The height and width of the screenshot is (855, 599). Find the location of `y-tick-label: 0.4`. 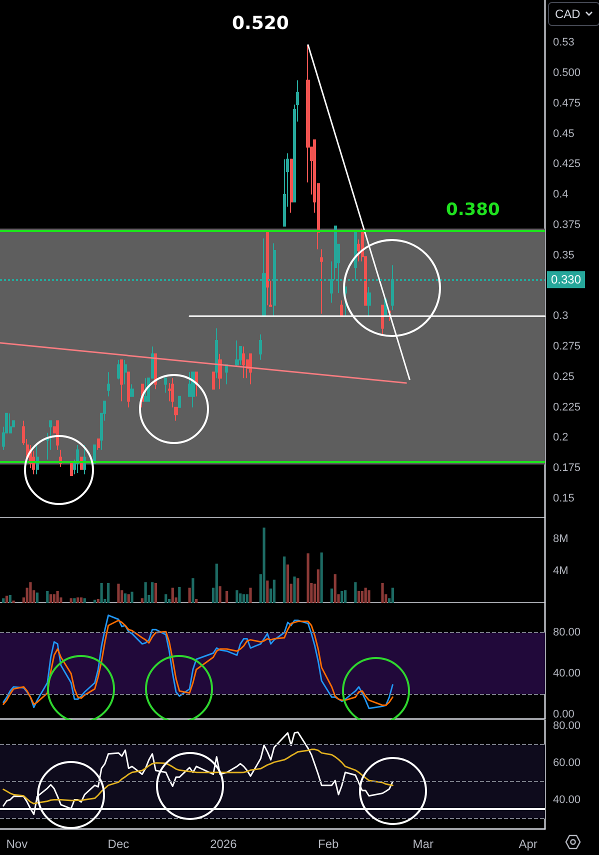

y-tick-label: 0.4 is located at coordinates (560, 194).